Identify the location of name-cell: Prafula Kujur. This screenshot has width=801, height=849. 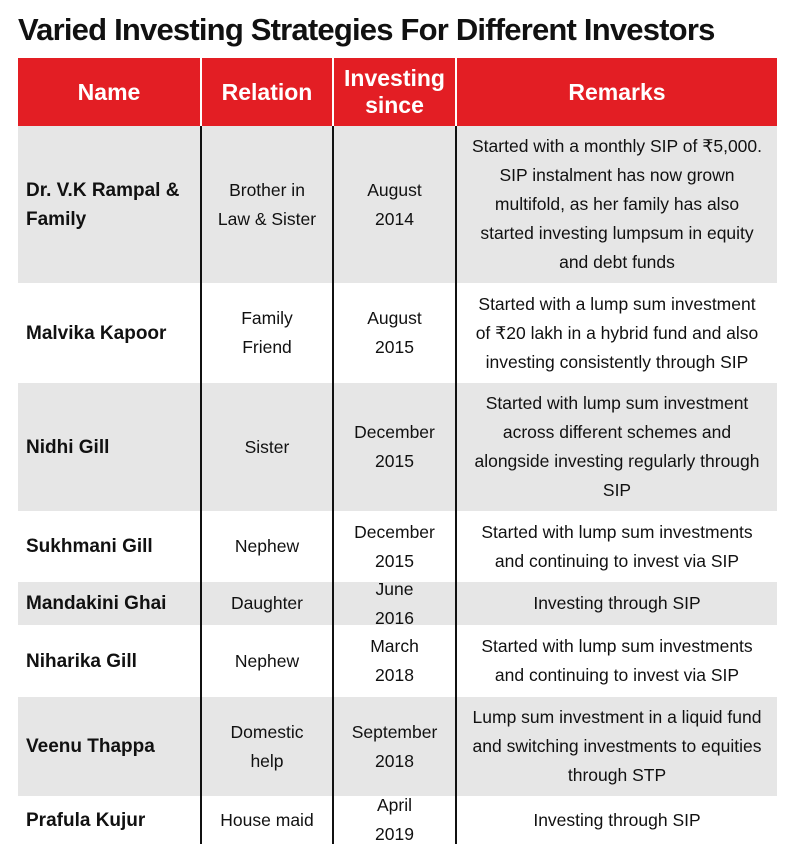
(86, 820).